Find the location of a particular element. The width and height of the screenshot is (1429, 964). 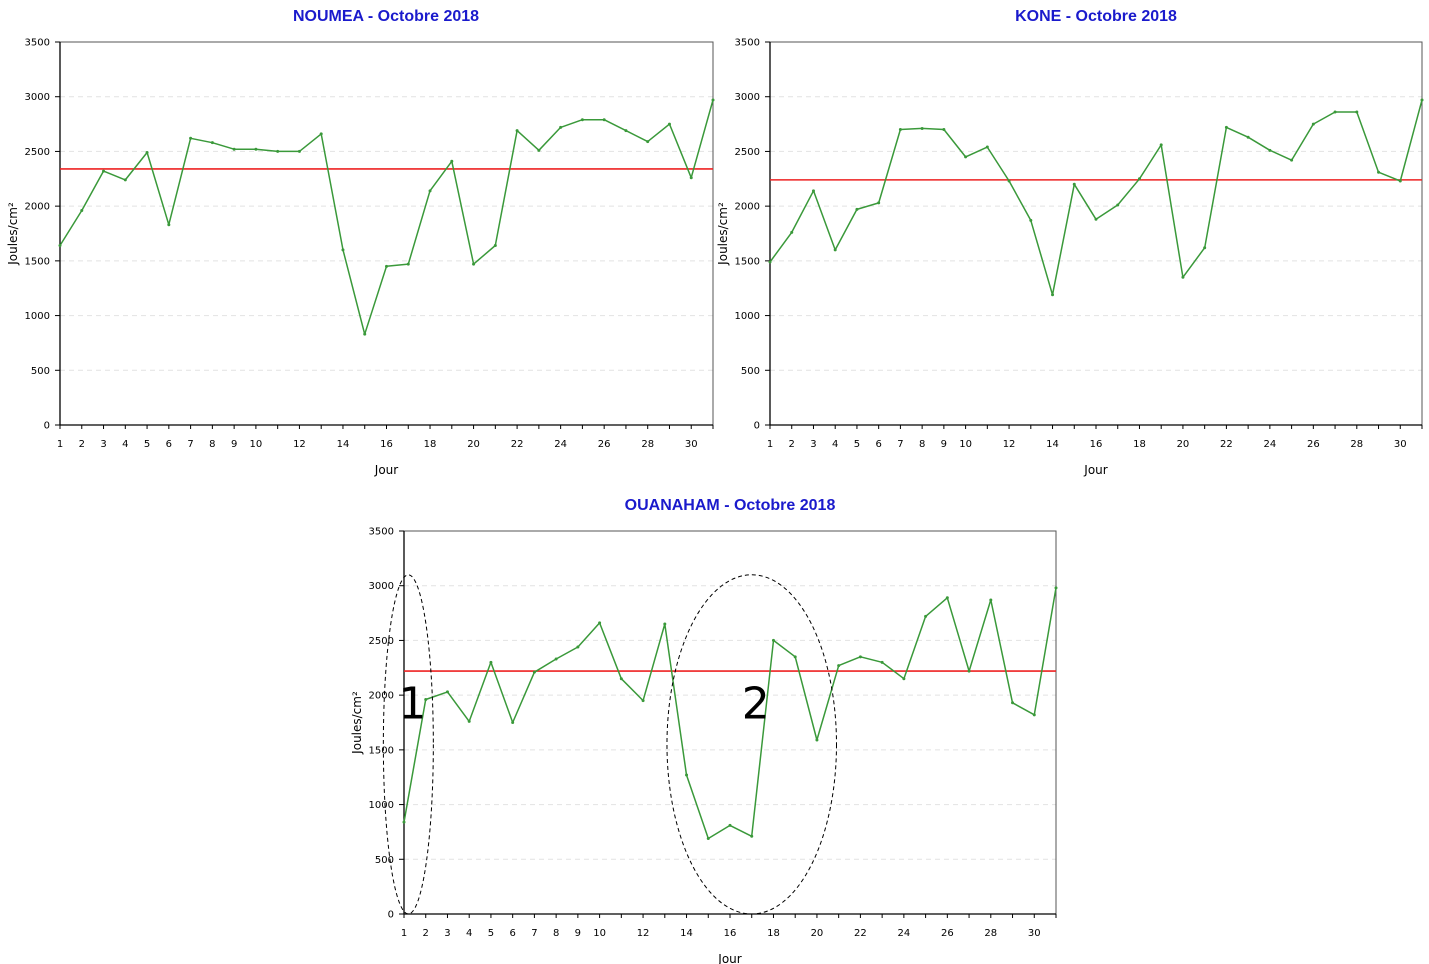

x-tick-label: 30 is located at coordinates (1034, 933).